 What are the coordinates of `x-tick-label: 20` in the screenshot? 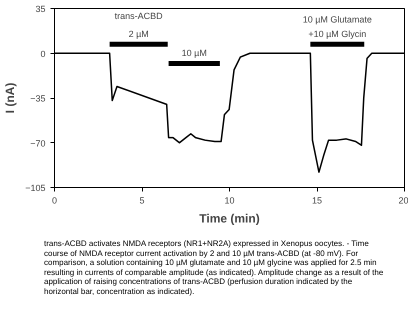 It's located at (403, 201).